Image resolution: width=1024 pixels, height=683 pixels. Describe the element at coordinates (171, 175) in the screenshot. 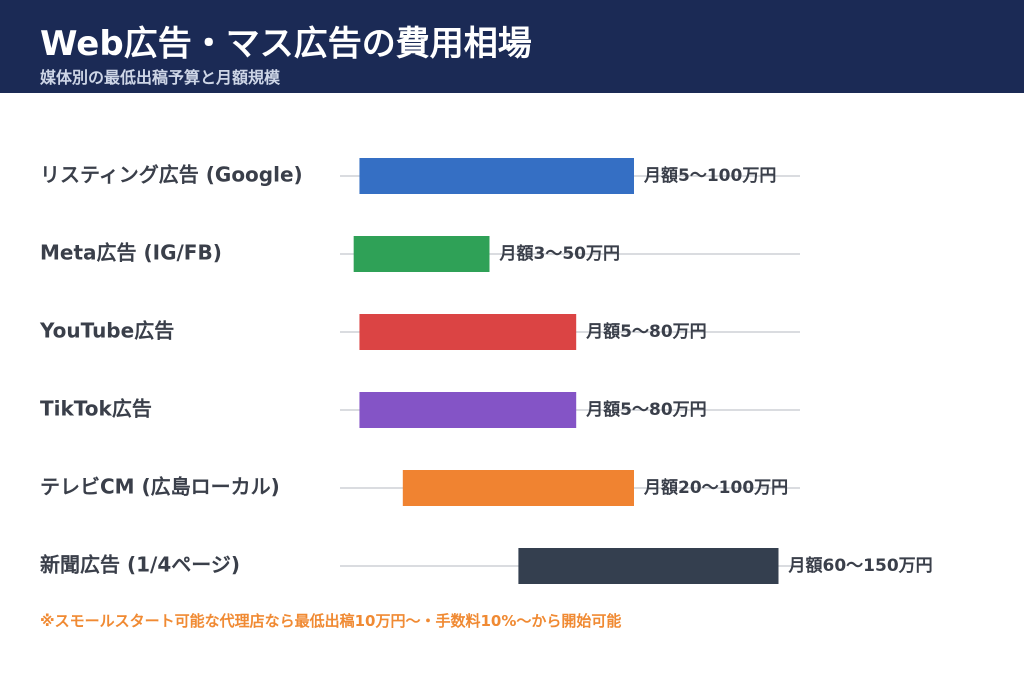

I see `category-label: リスティング広告 (Google)` at that location.